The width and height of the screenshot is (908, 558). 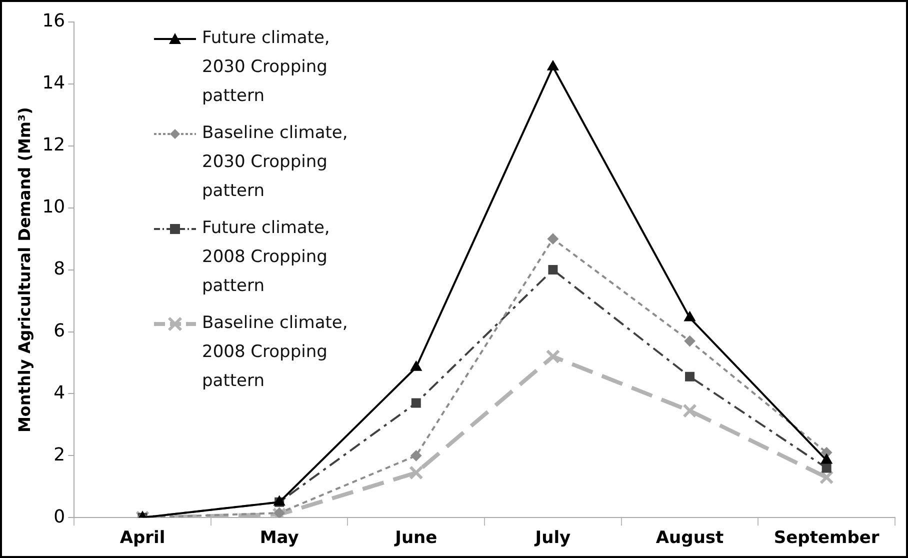 I want to click on x-tick-label: April, so click(x=143, y=538).